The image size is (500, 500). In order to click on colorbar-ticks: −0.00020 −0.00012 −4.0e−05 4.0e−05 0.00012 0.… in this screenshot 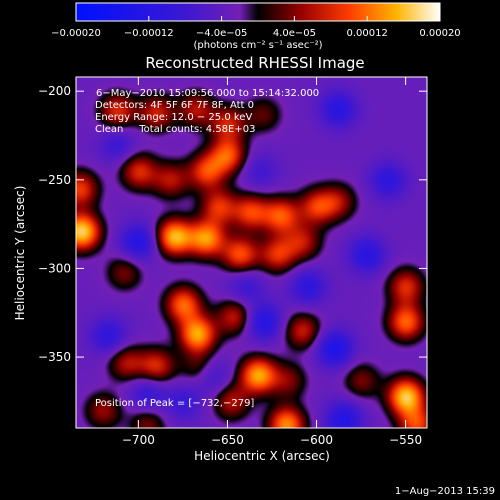, I will do `click(256, 27)`.